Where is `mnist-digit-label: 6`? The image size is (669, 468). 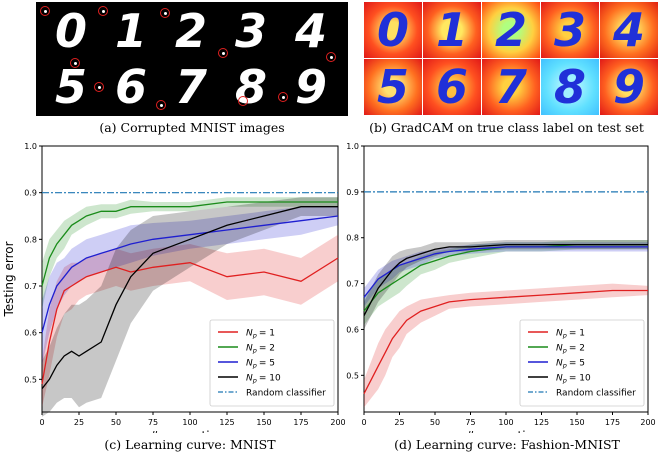
mnist-digit-label: 6 is located at coordinates (130, 87).